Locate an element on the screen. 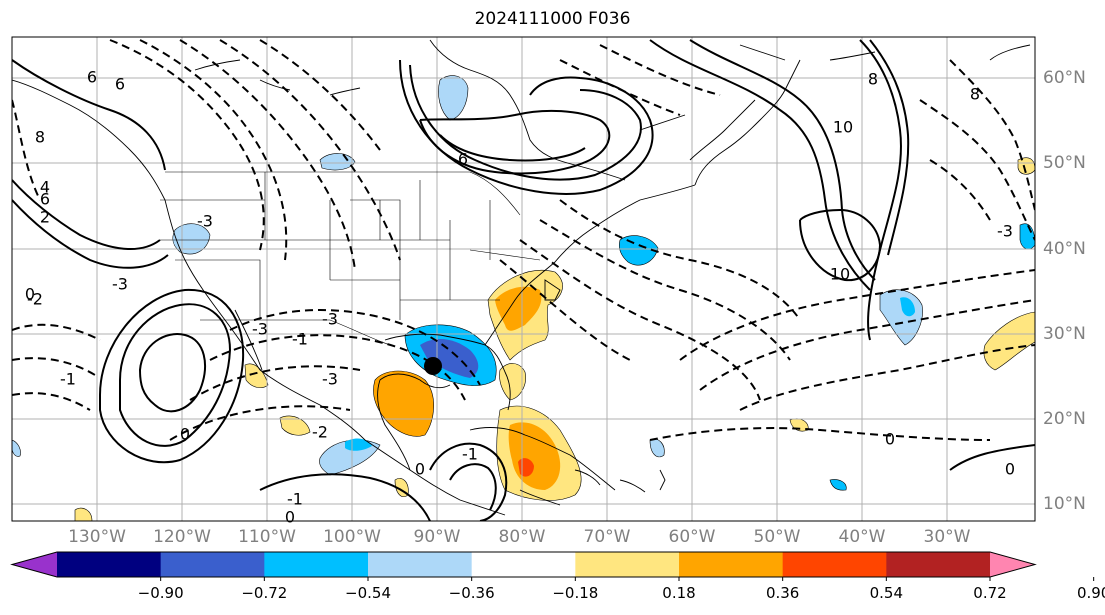  contour-label: 4 is located at coordinates (45, 187).